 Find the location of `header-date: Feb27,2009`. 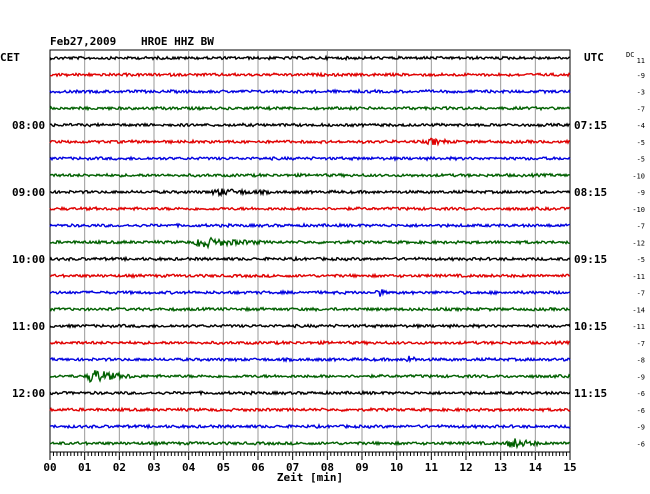

header-date: Feb27,2009 is located at coordinates (83, 41).